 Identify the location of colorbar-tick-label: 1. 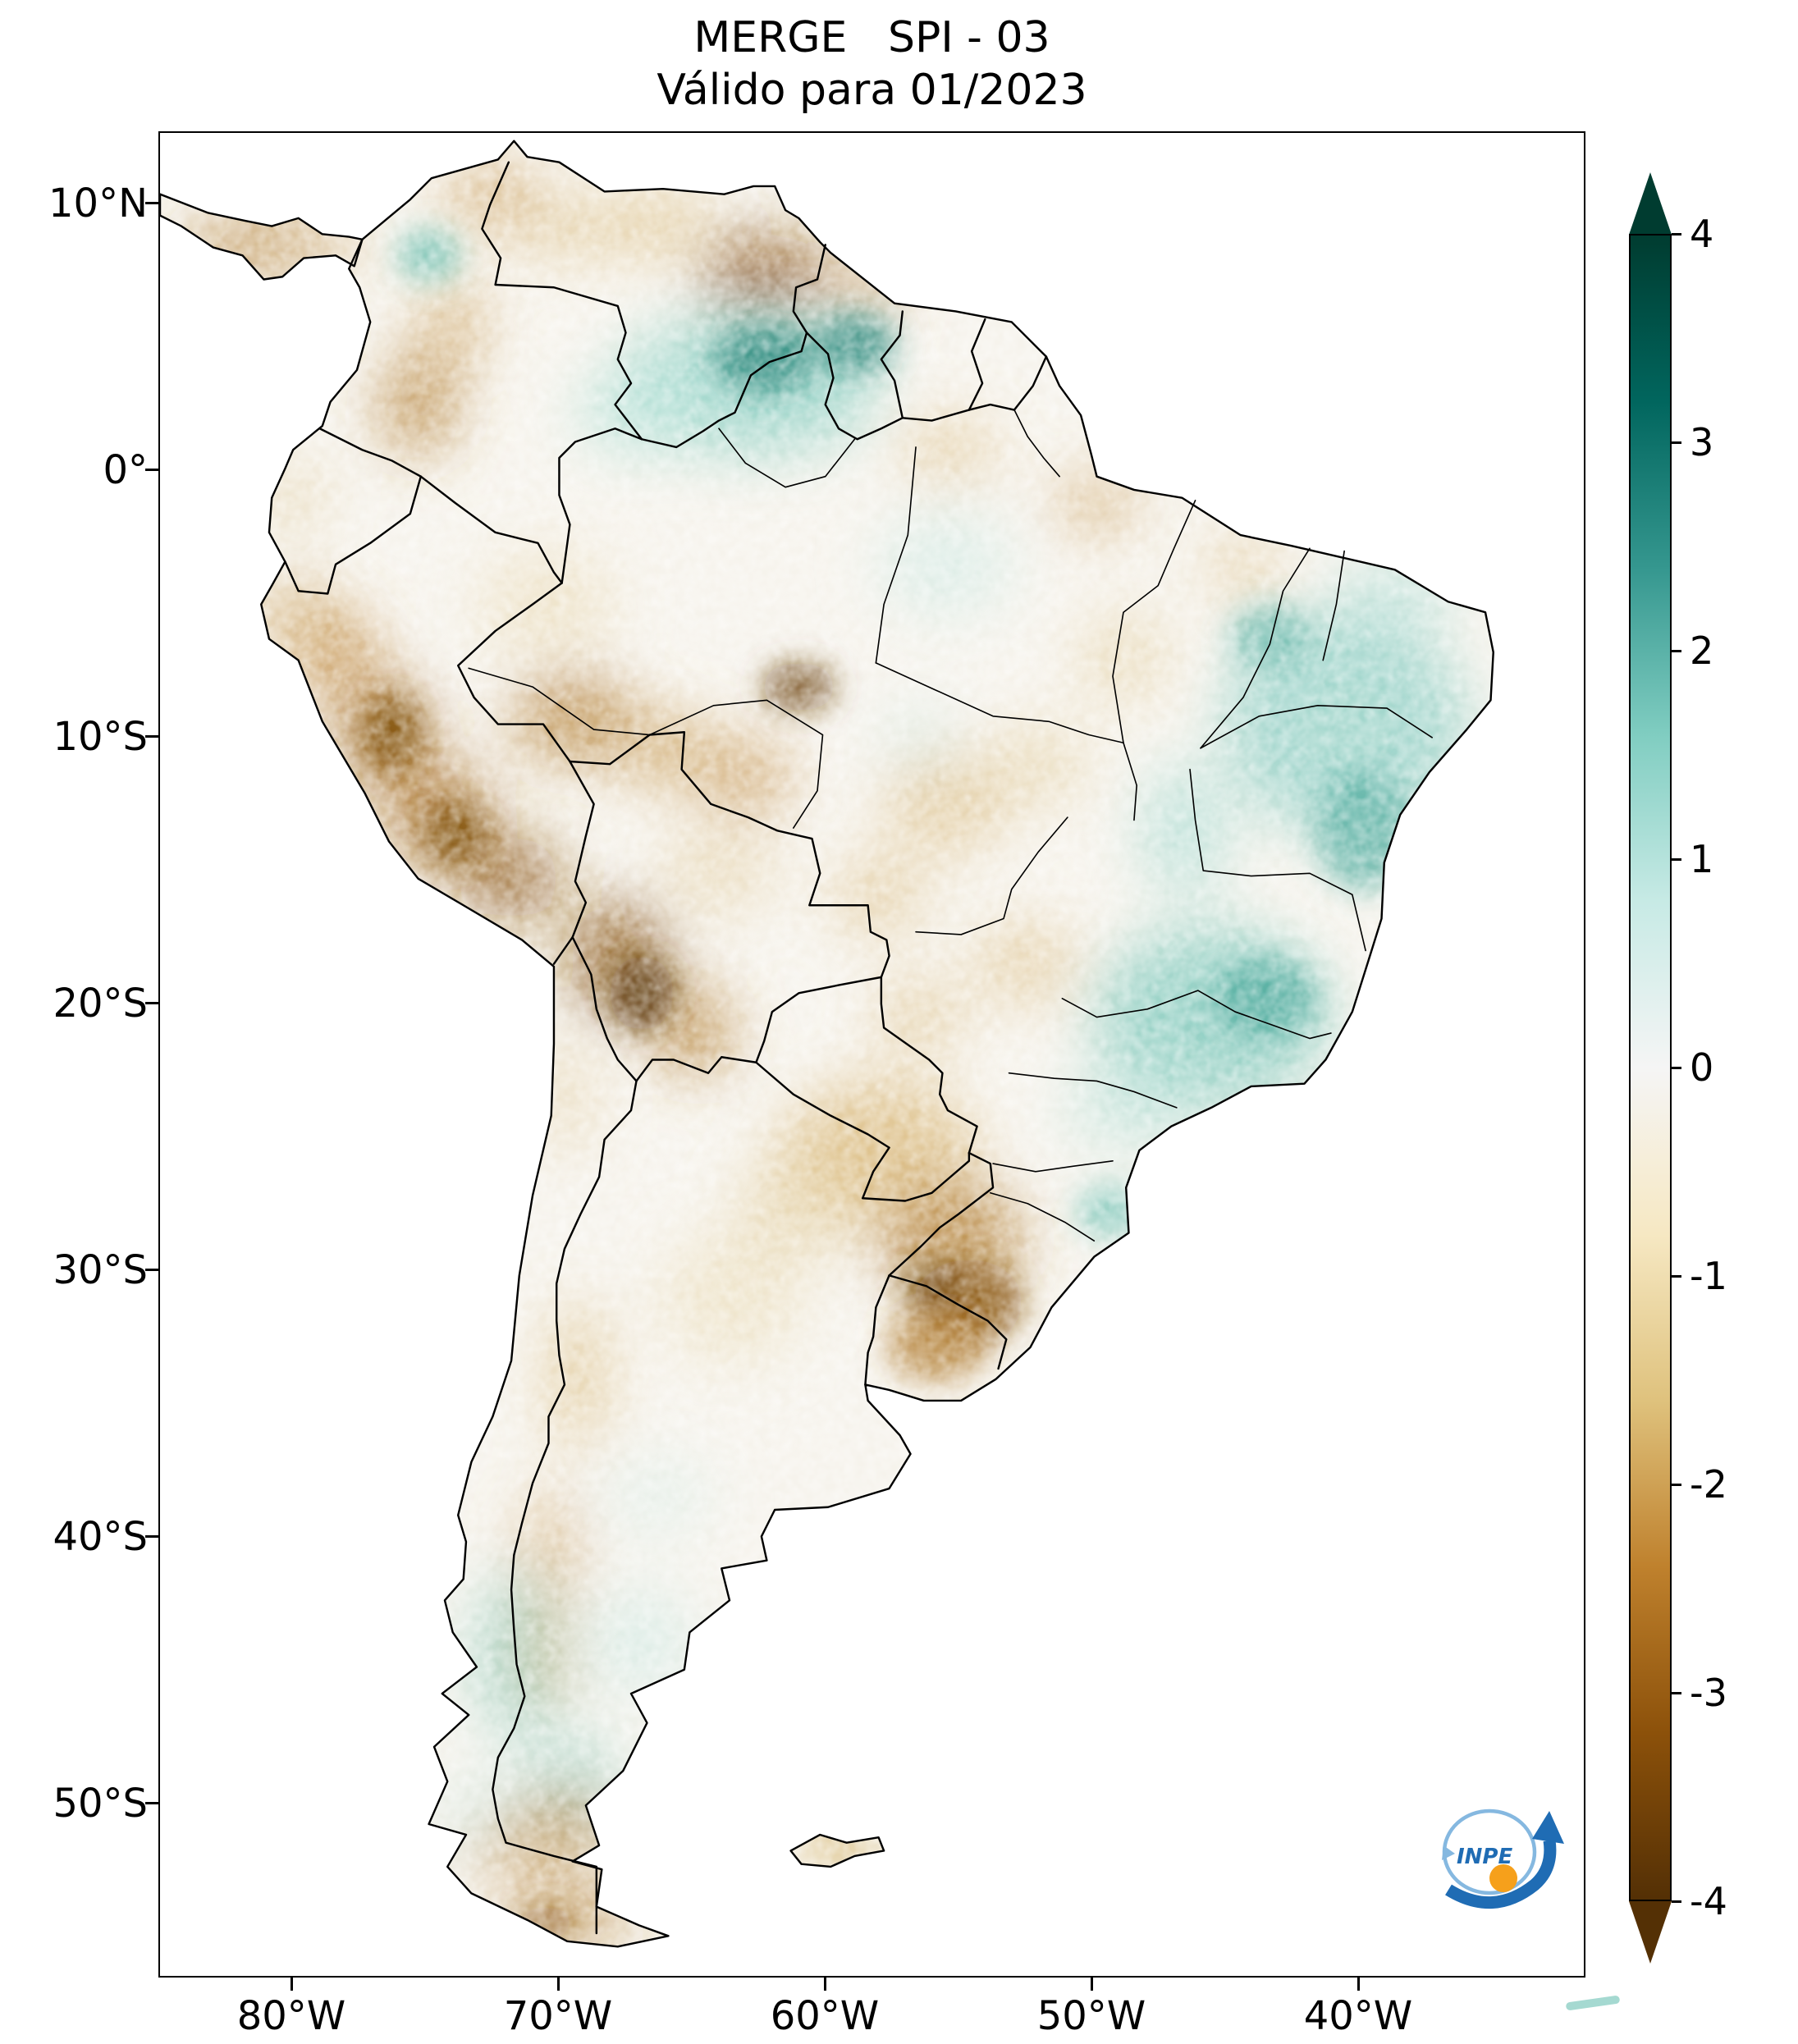
(1702, 859).